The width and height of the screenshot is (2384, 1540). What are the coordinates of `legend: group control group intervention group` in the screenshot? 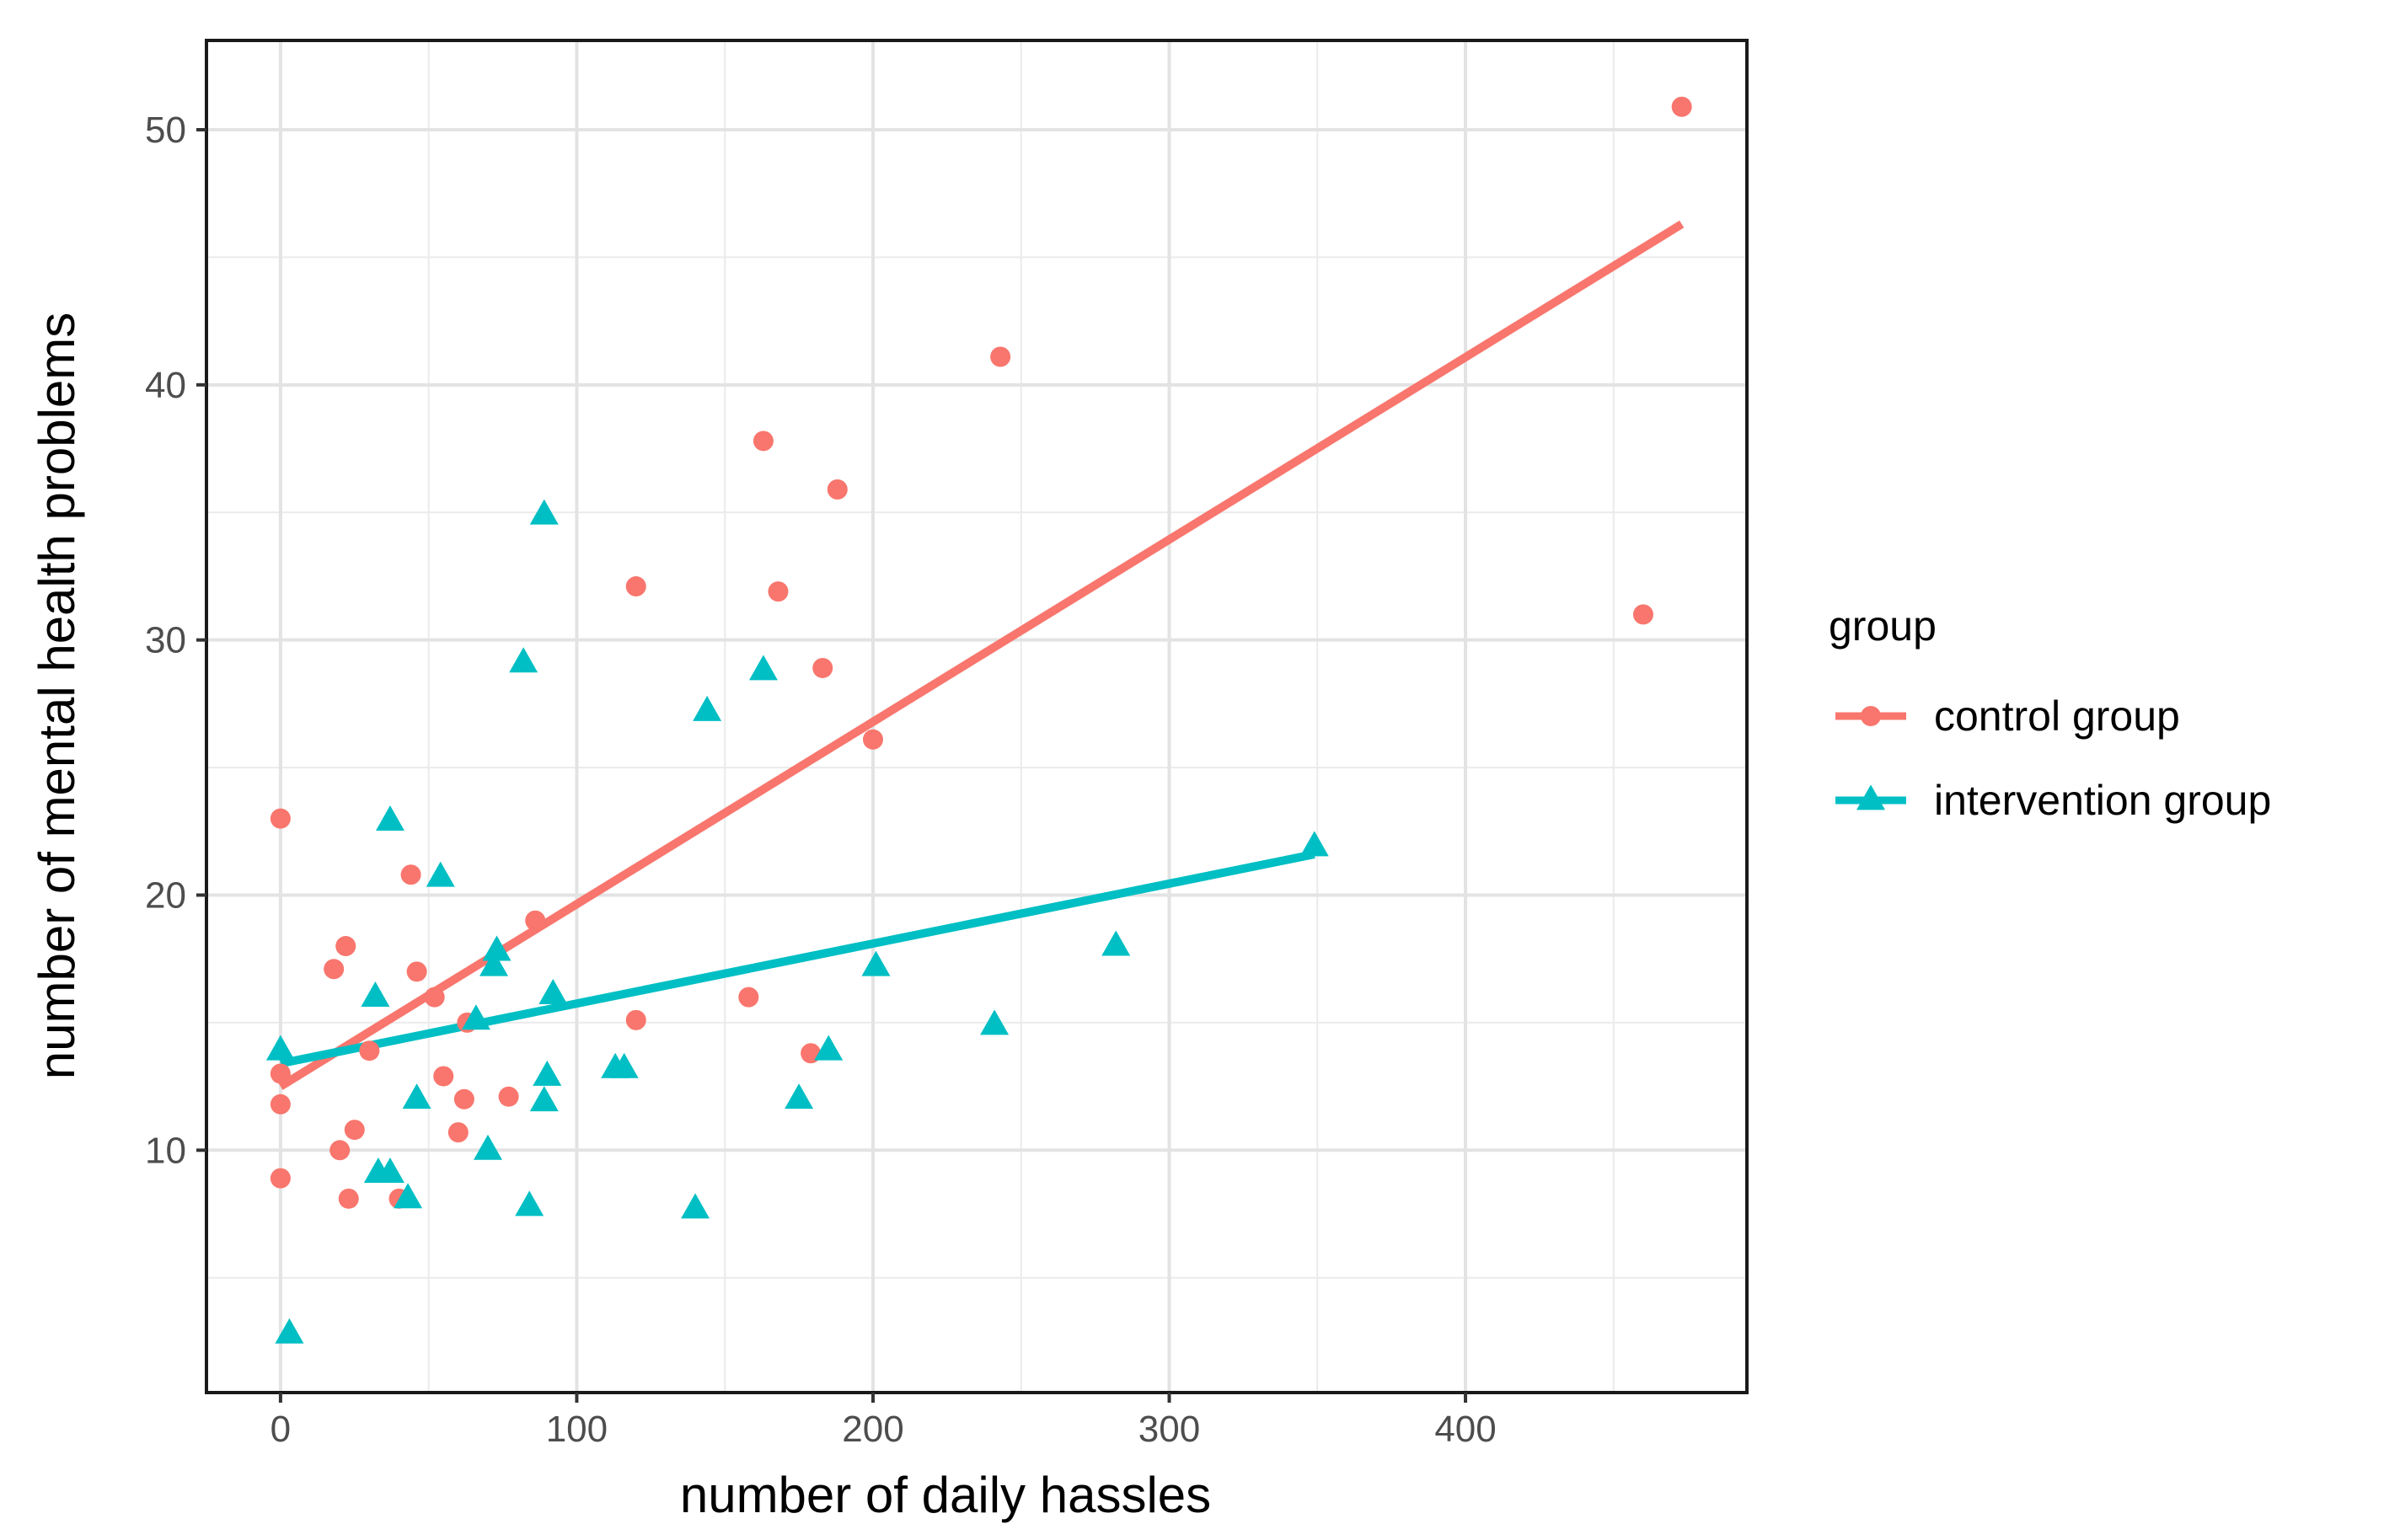 It's located at (2050, 713).